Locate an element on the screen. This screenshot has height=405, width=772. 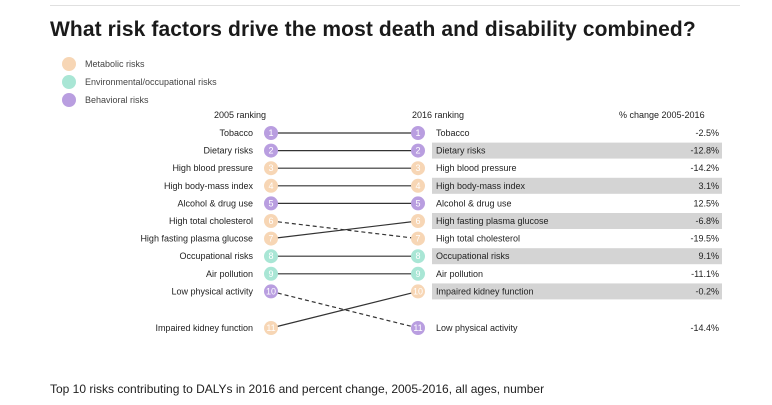
left-rank-label: Occupational risks is located at coordinates (216, 256).